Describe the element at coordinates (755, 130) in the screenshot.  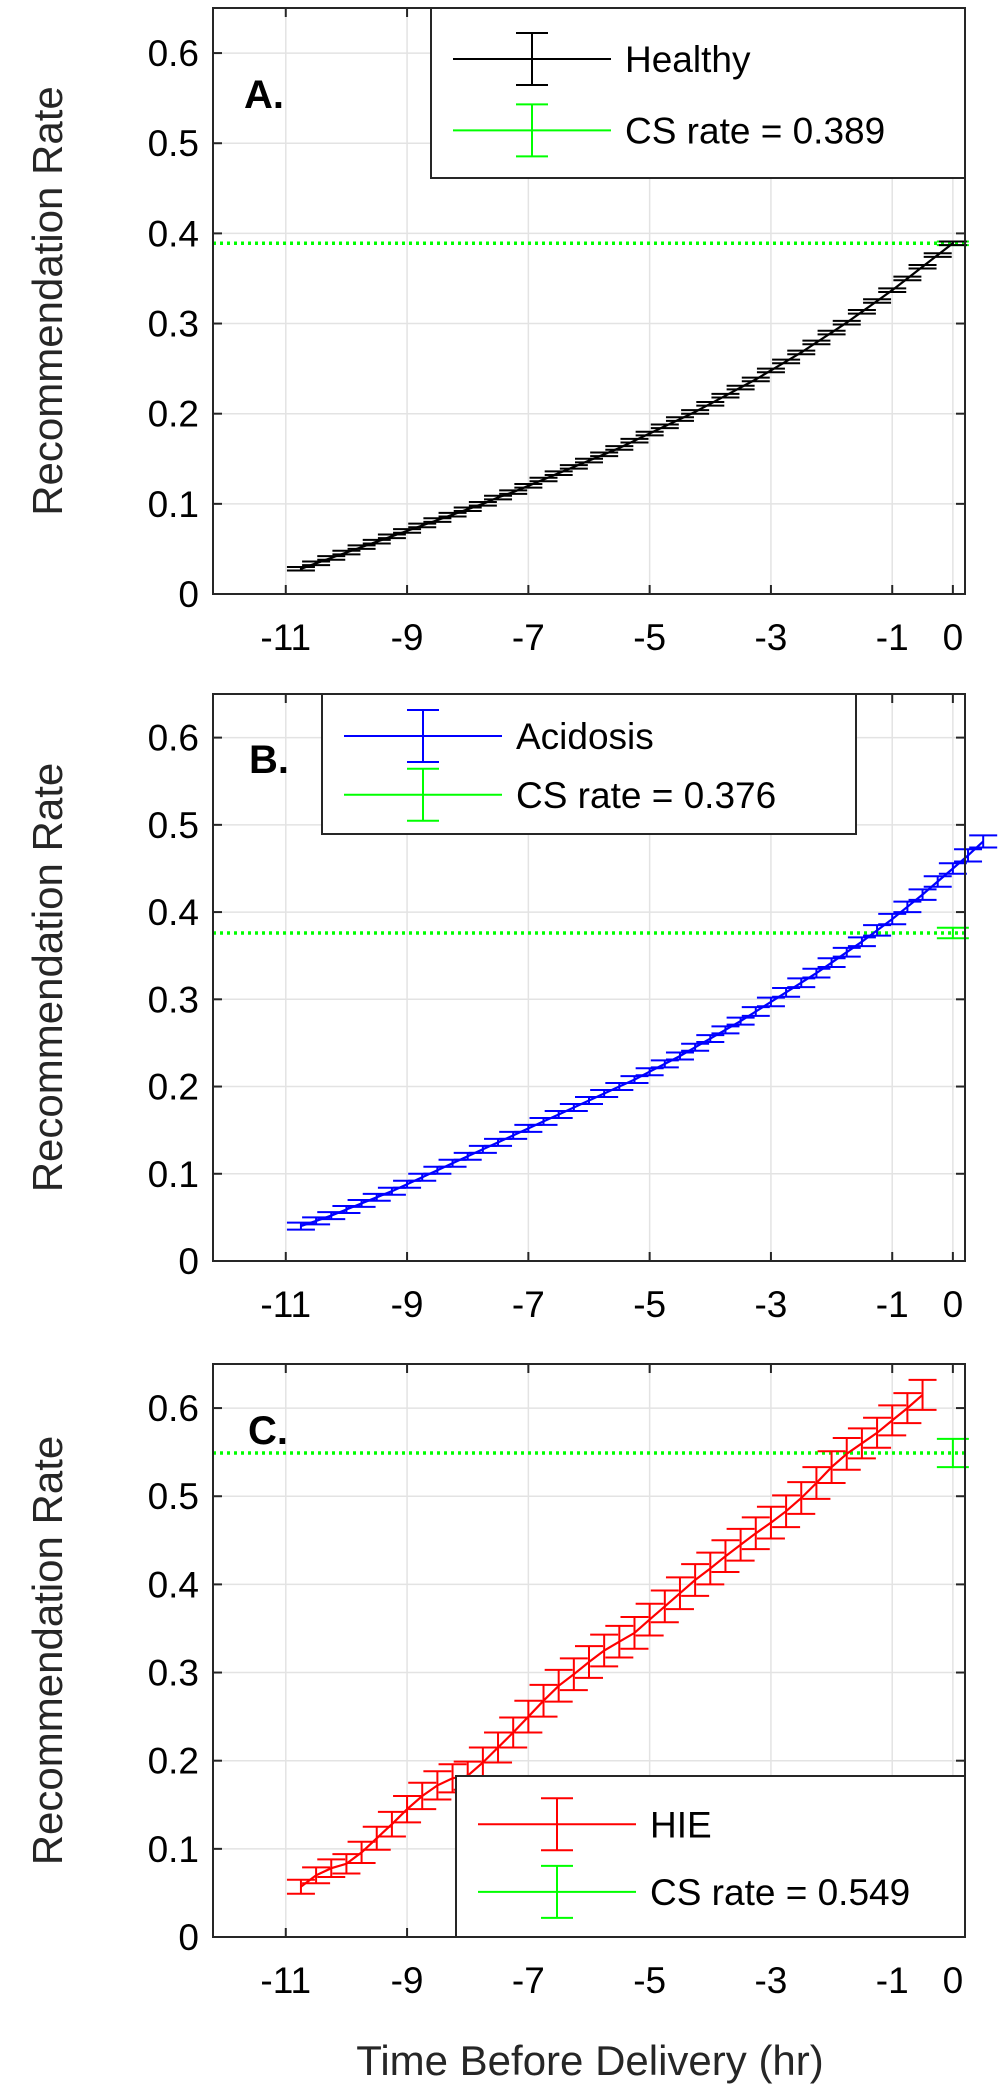
I see `legend-label: CS rate = 0.389` at that location.